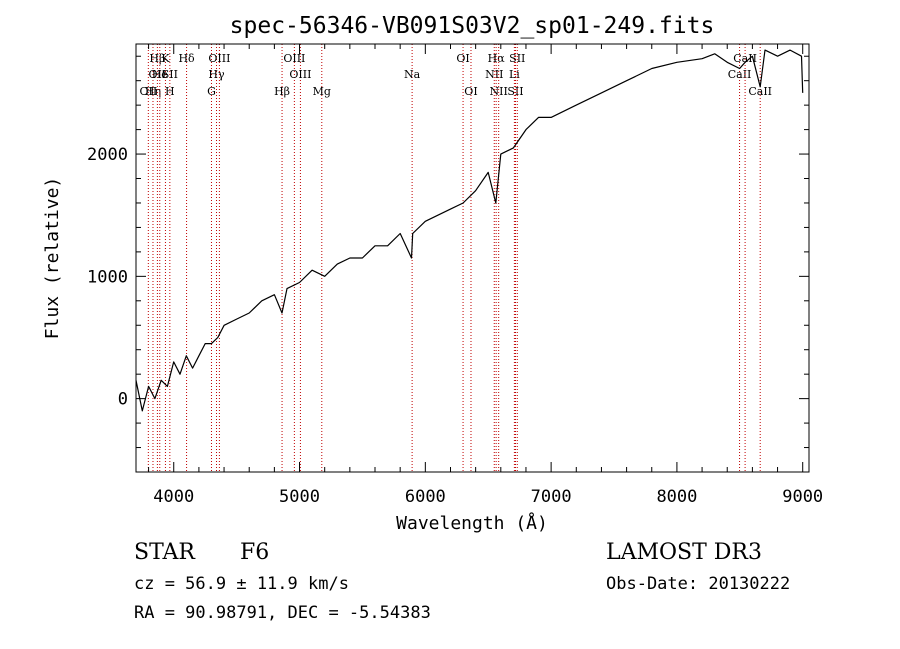 The height and width of the screenshot is (649, 900). What do you see at coordinates (52, 258) in the screenshot?
I see `y-axis-label: Flux (relative)` at bounding box center [52, 258].